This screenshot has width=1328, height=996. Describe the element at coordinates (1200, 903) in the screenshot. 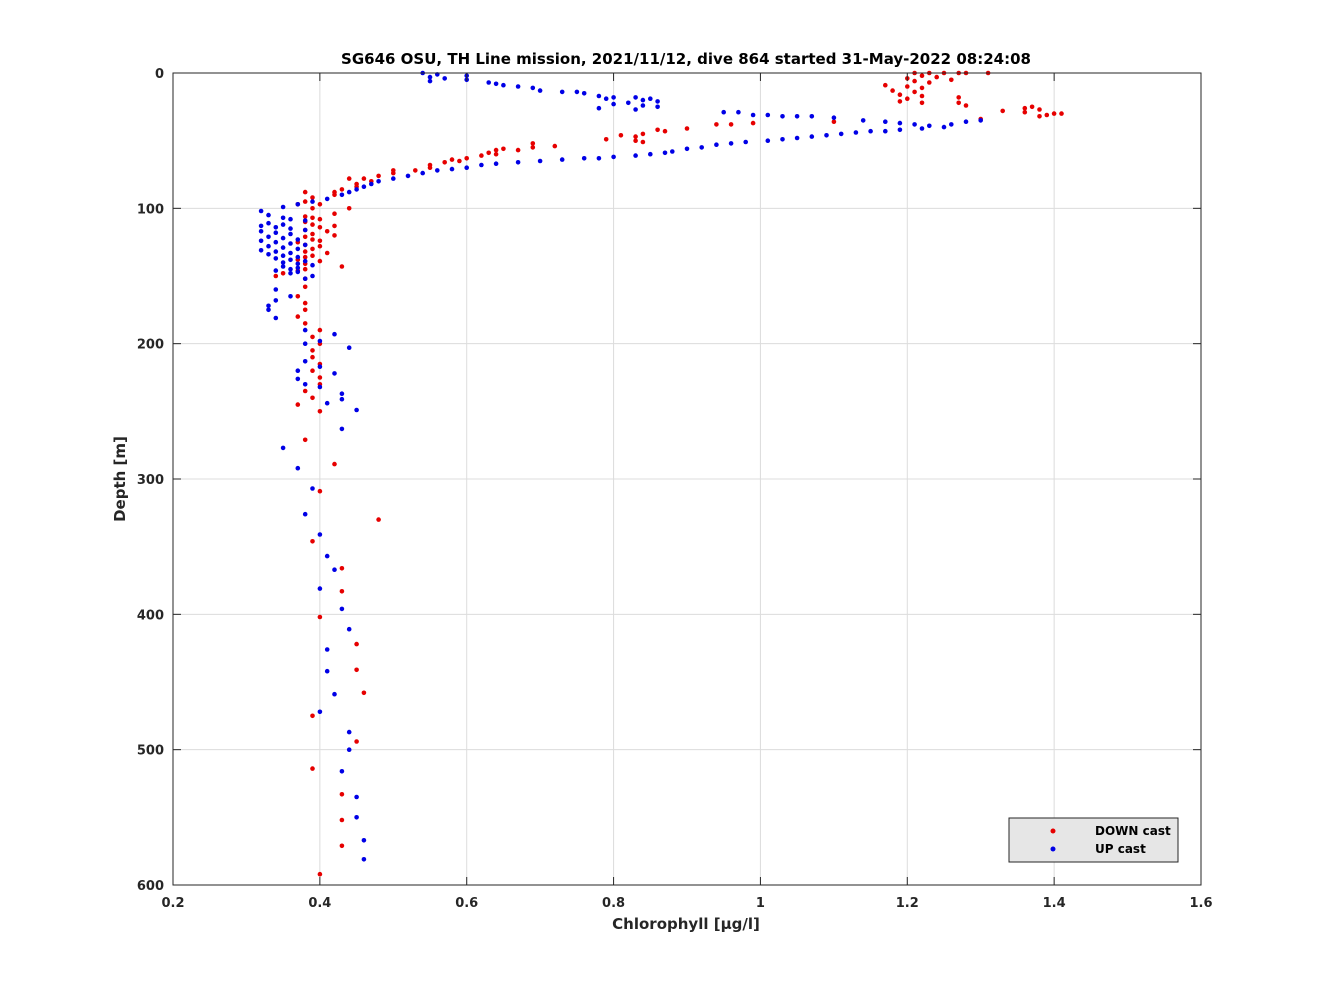

I see `x-tick-label: 1.6` at that location.